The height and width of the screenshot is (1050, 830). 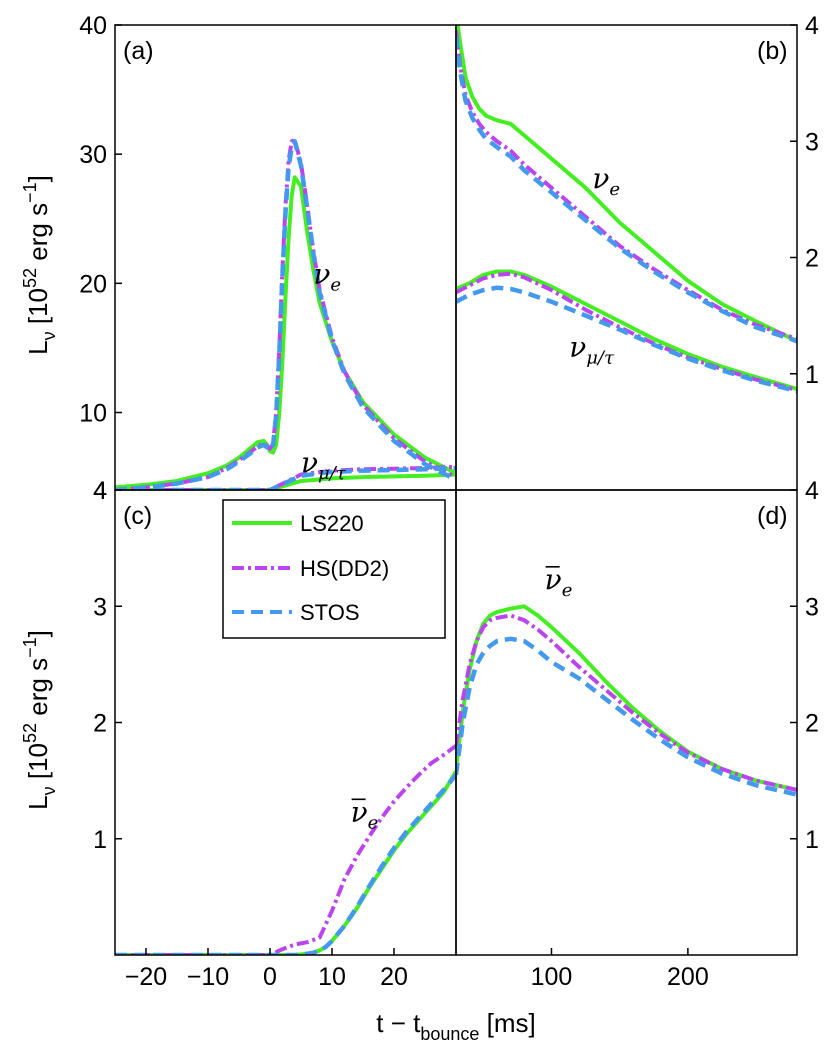 I want to click on x-tick-label-d-100: 100, so click(x=552, y=977).